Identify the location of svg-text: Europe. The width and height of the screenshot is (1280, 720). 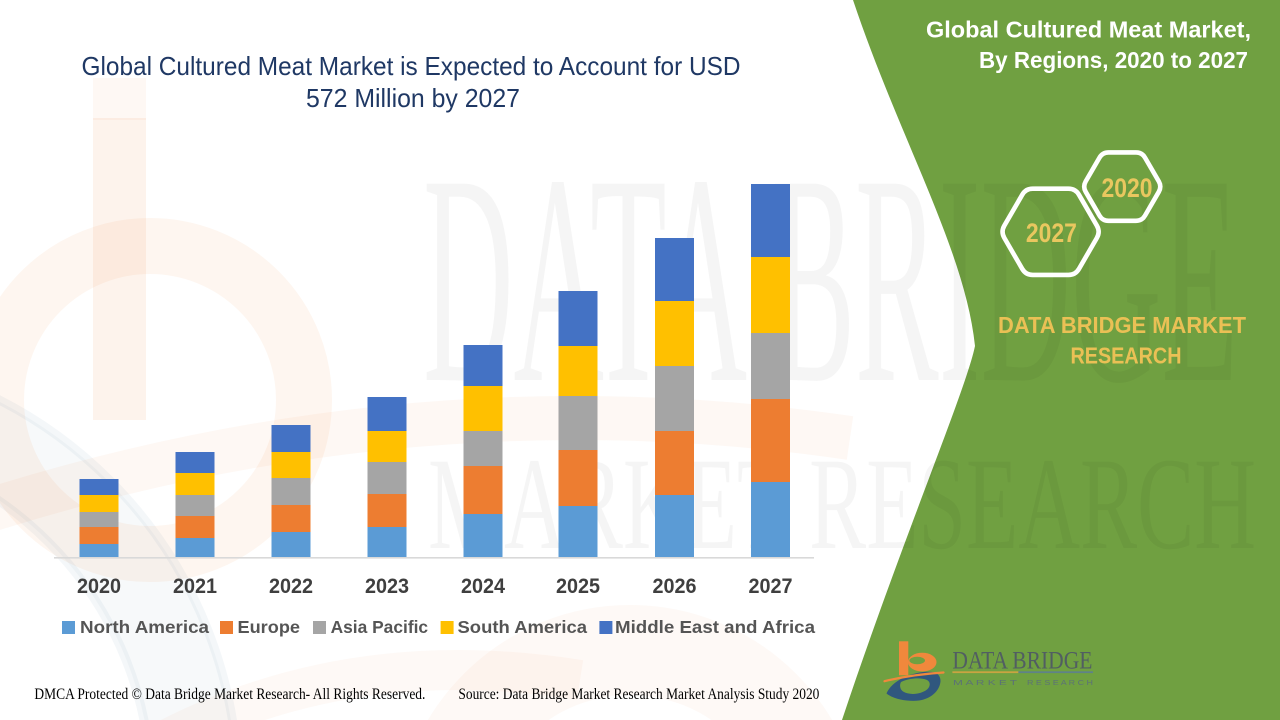
(269, 627).